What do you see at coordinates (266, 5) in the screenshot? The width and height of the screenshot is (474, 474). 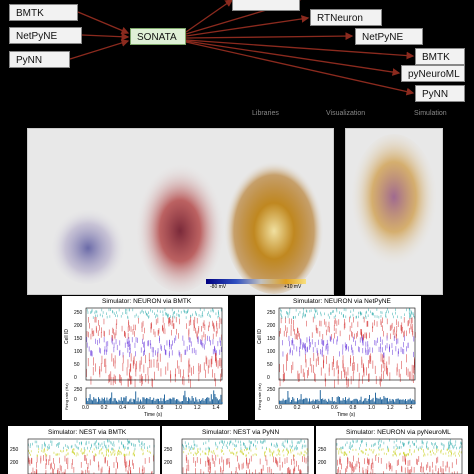 I see `target-node-top-partial` at bounding box center [266, 5].